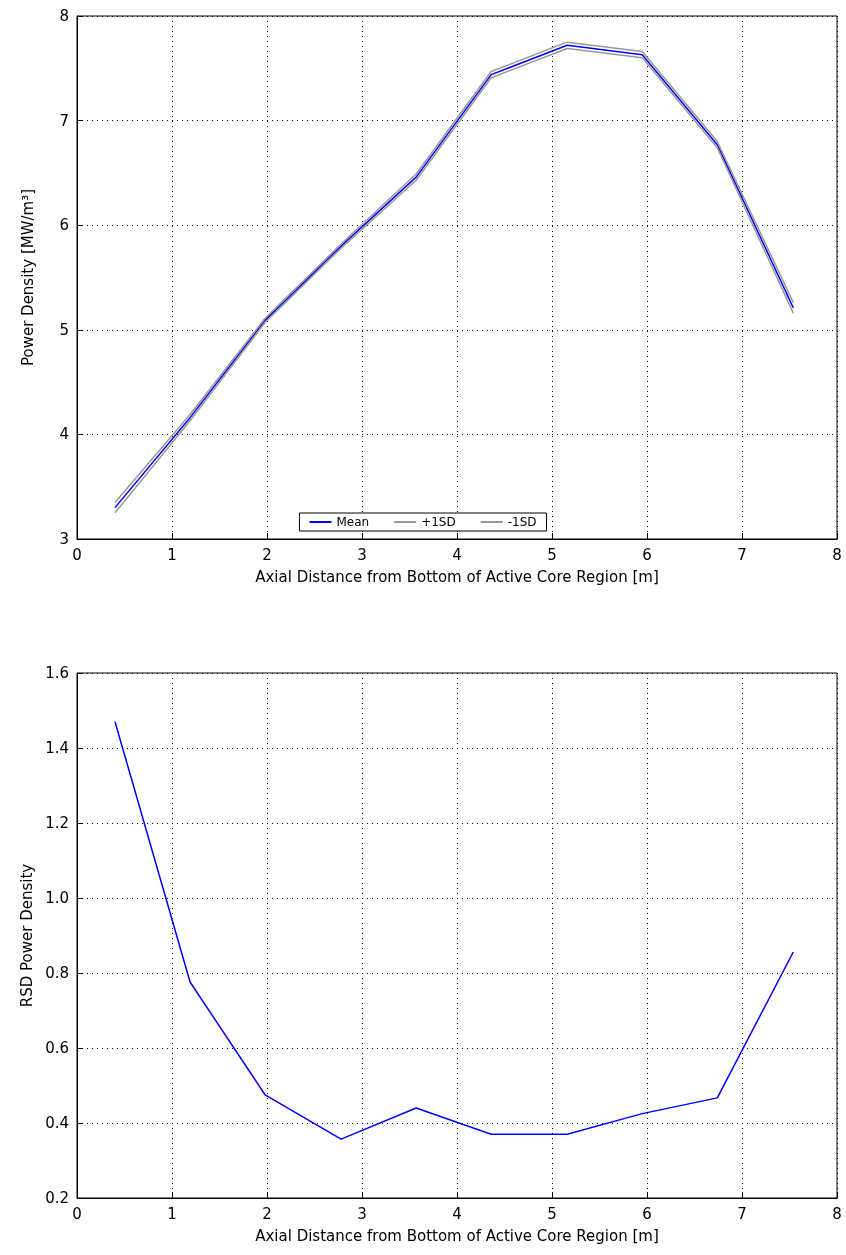 This screenshot has height=1255, width=846. Describe the element at coordinates (27, 277) in the screenshot. I see `y-axis-title: Power Density [MW/m³]` at that location.